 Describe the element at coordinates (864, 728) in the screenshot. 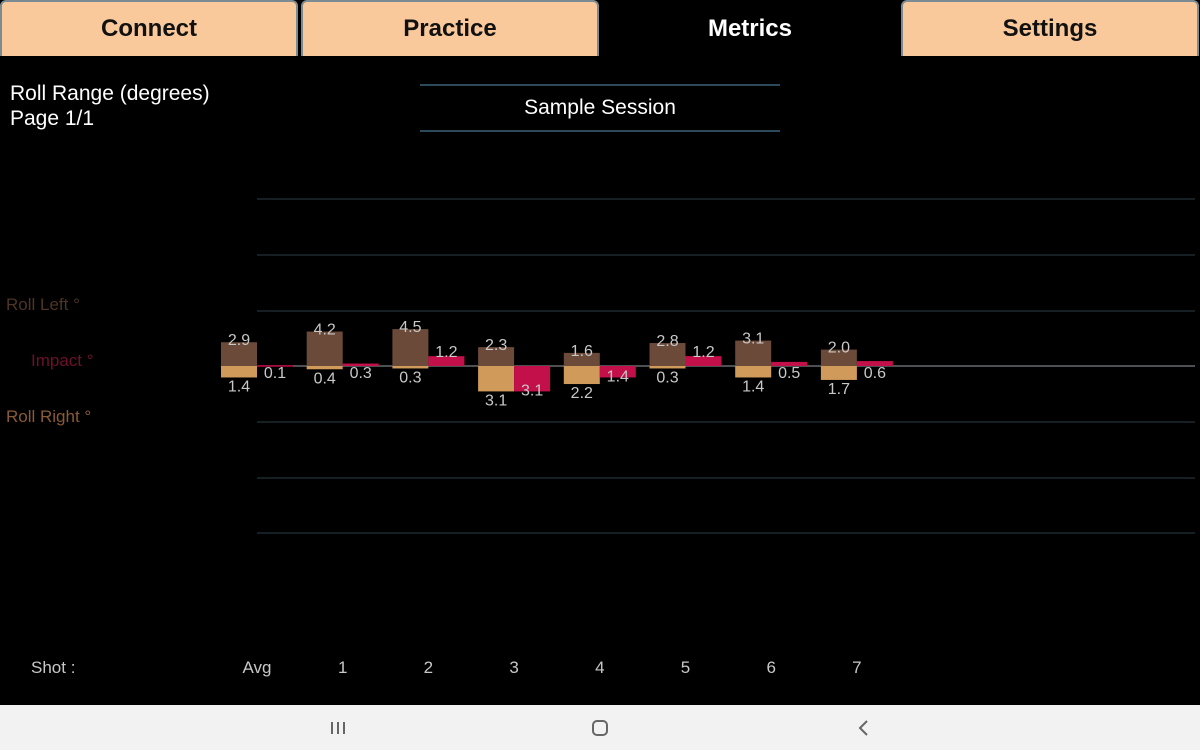

I see `back-icon` at that location.